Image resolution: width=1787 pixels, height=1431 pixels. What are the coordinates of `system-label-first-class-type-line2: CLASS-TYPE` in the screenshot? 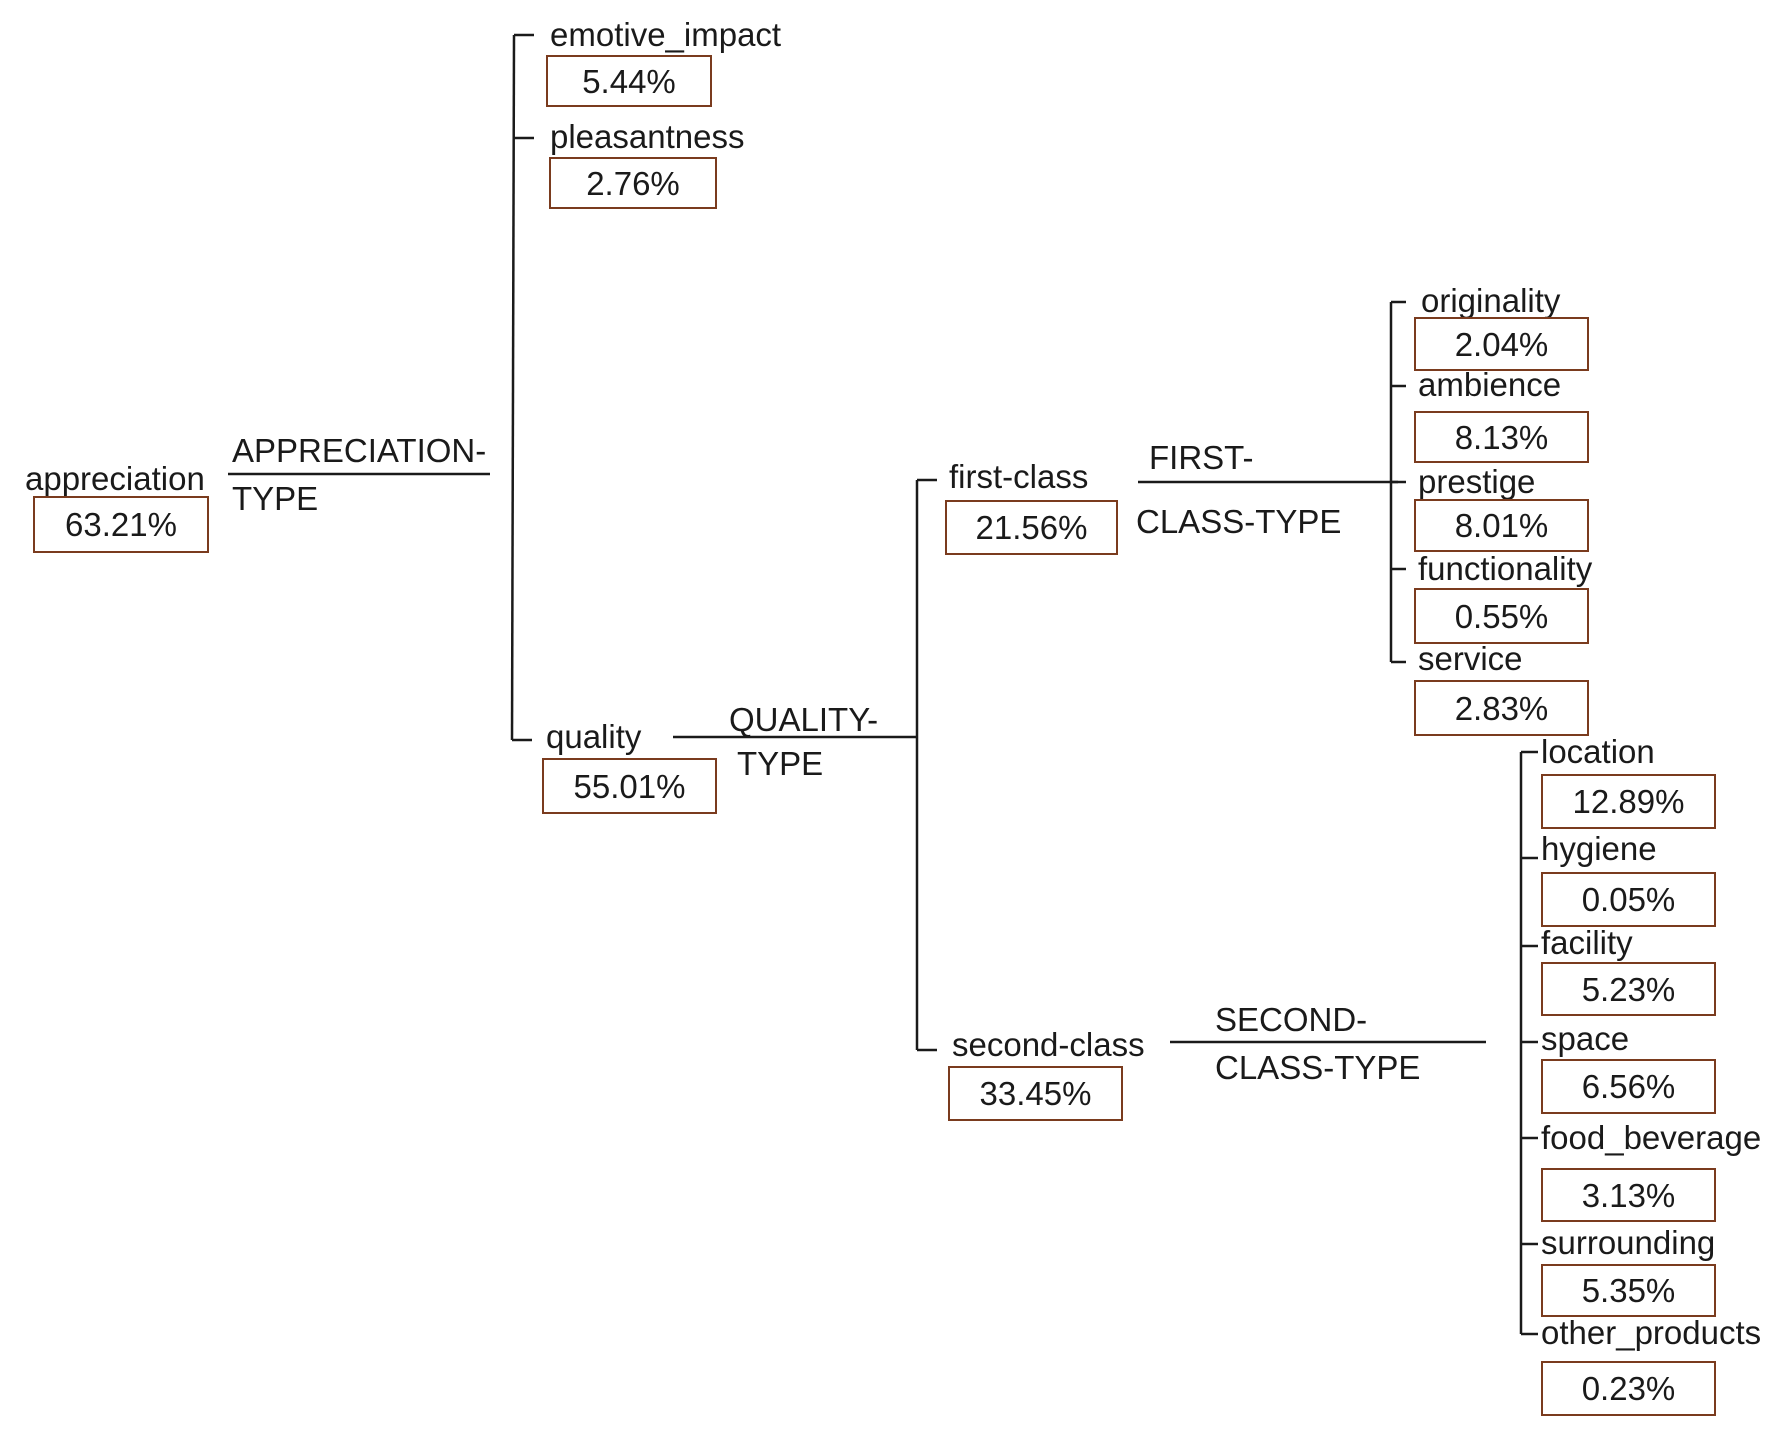 It's located at (1239, 521).